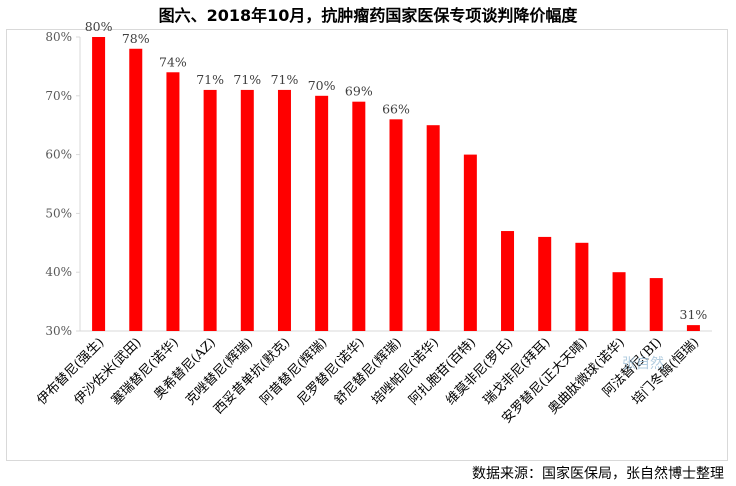 The height and width of the screenshot is (486, 736). What do you see at coordinates (359, 91) in the screenshot?
I see `data-label: 69%` at bounding box center [359, 91].